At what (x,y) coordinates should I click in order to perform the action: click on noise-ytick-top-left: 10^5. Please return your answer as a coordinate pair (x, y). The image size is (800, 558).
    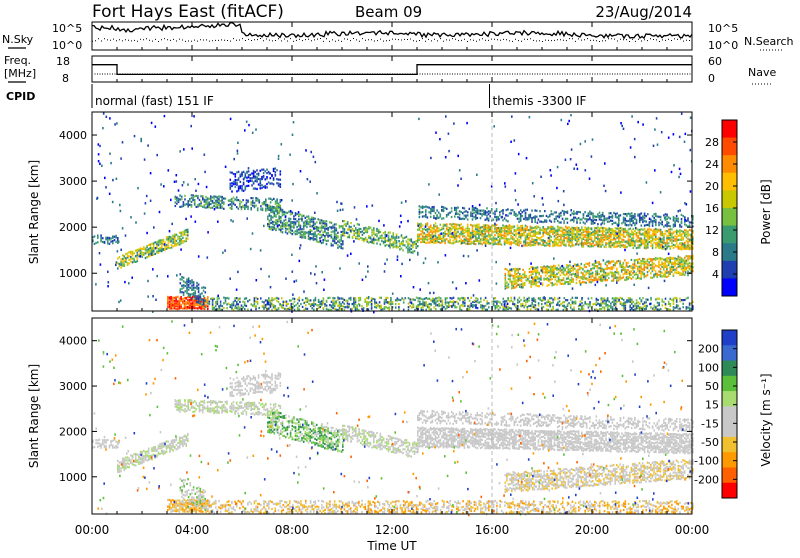
    Looking at the image, I should click on (67, 28).